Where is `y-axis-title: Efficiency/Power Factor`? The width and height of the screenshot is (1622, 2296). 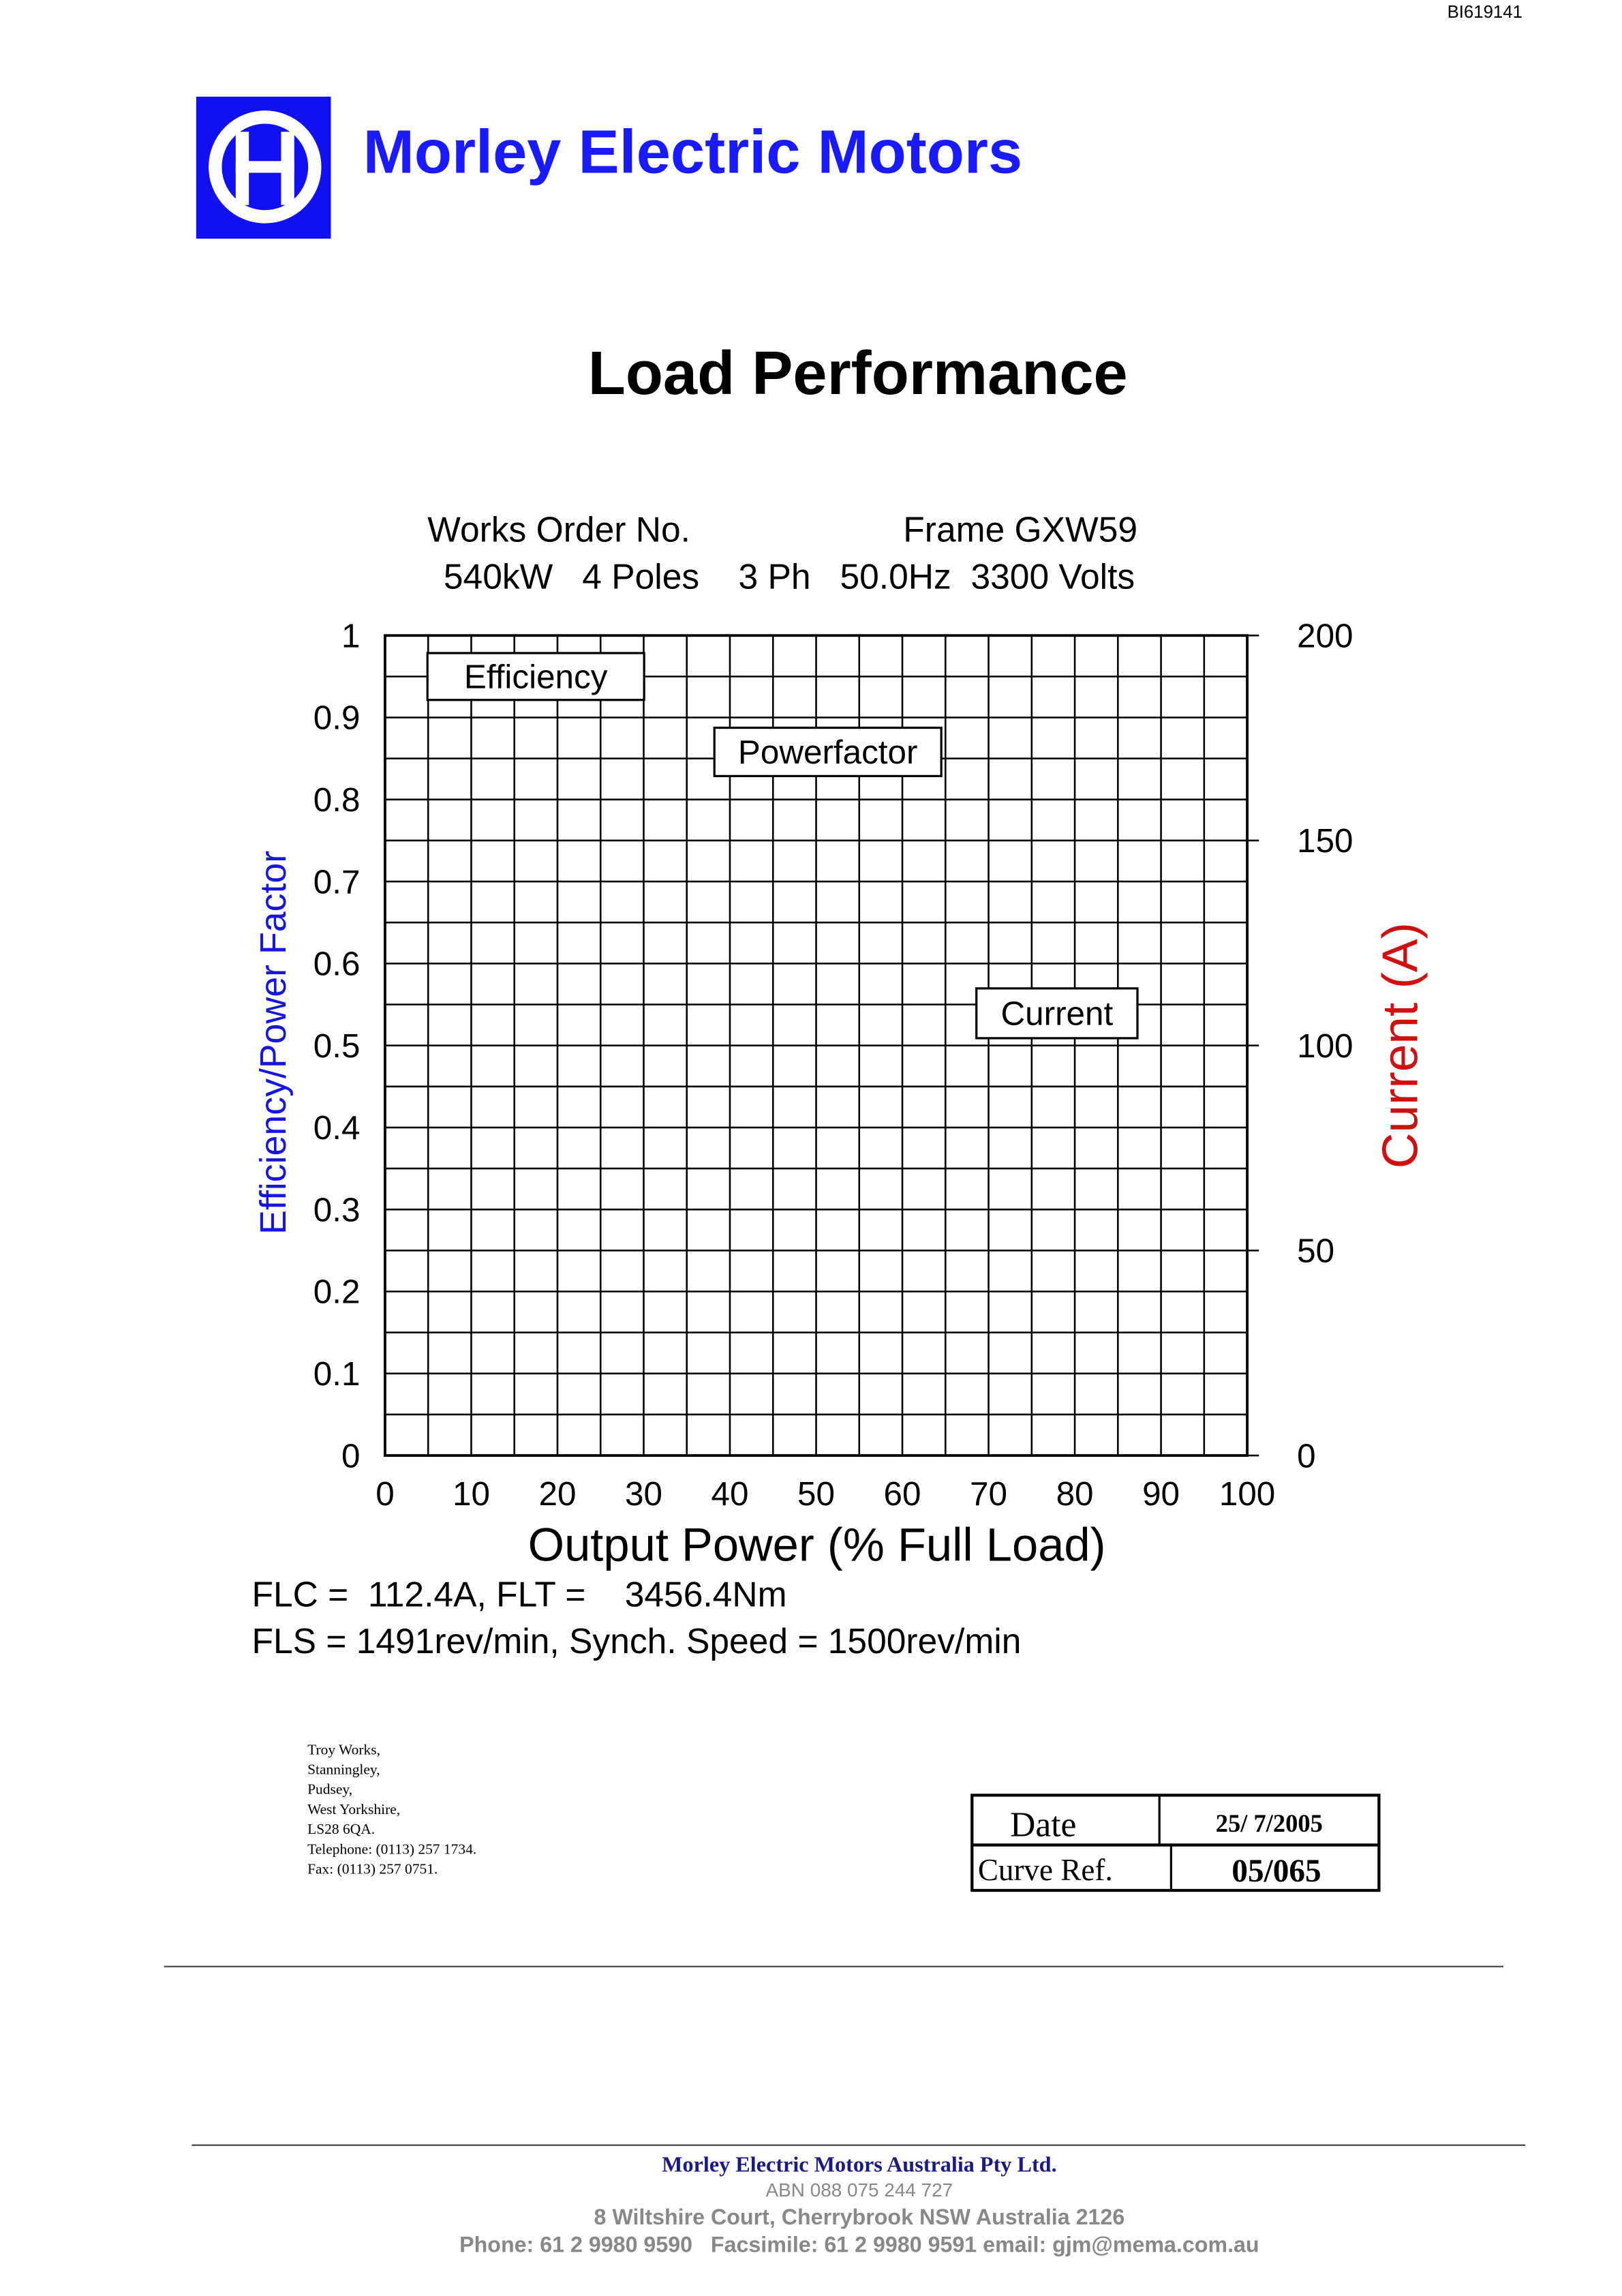 y-axis-title: Efficiency/Power Factor is located at coordinates (273, 1043).